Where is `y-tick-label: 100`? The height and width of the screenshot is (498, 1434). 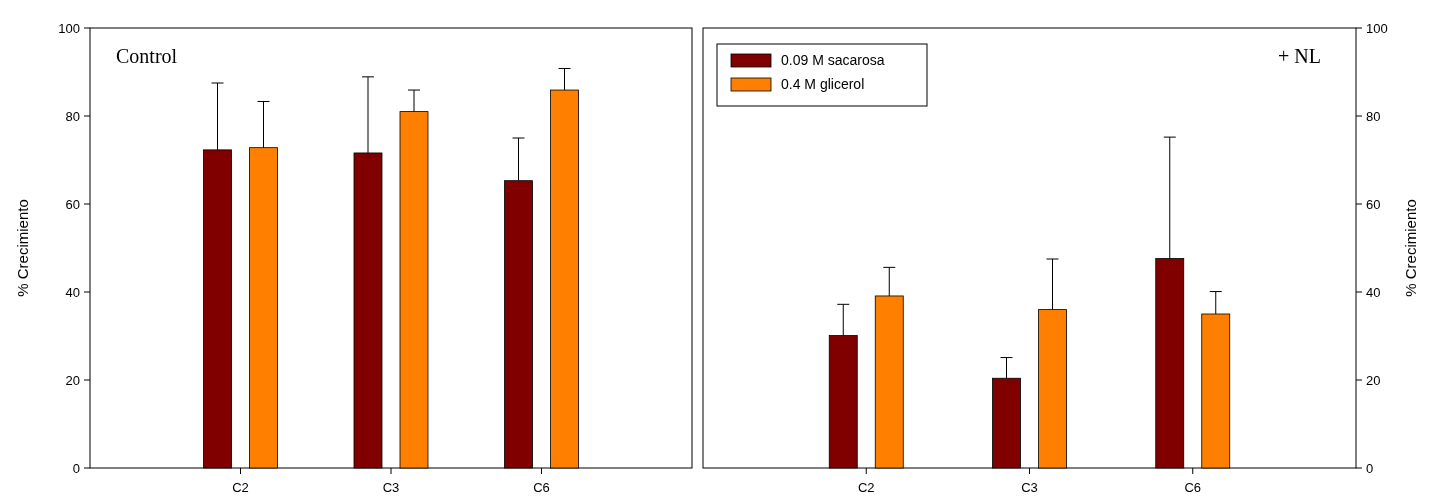 y-tick-label: 100 is located at coordinates (69, 28).